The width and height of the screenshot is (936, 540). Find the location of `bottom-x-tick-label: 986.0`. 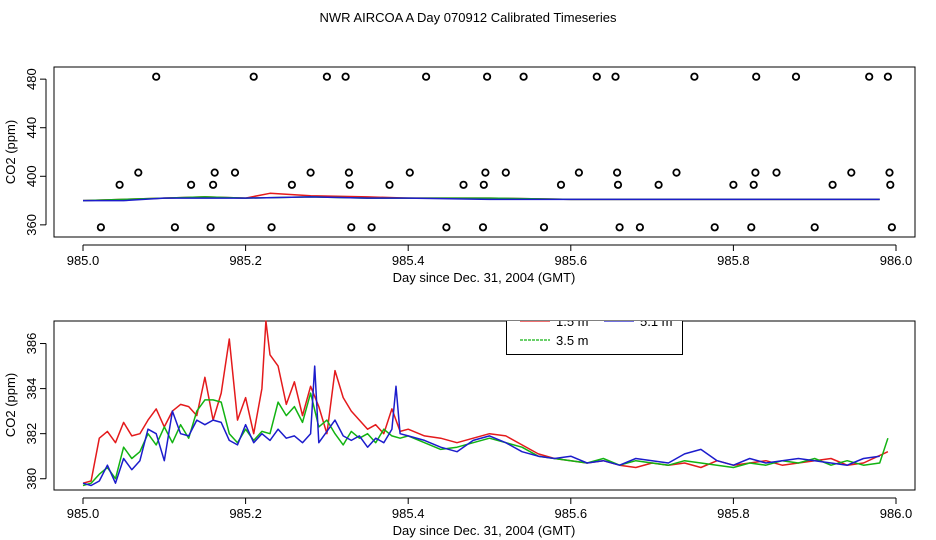

bottom-x-tick-label: 986.0 is located at coordinates (896, 513).